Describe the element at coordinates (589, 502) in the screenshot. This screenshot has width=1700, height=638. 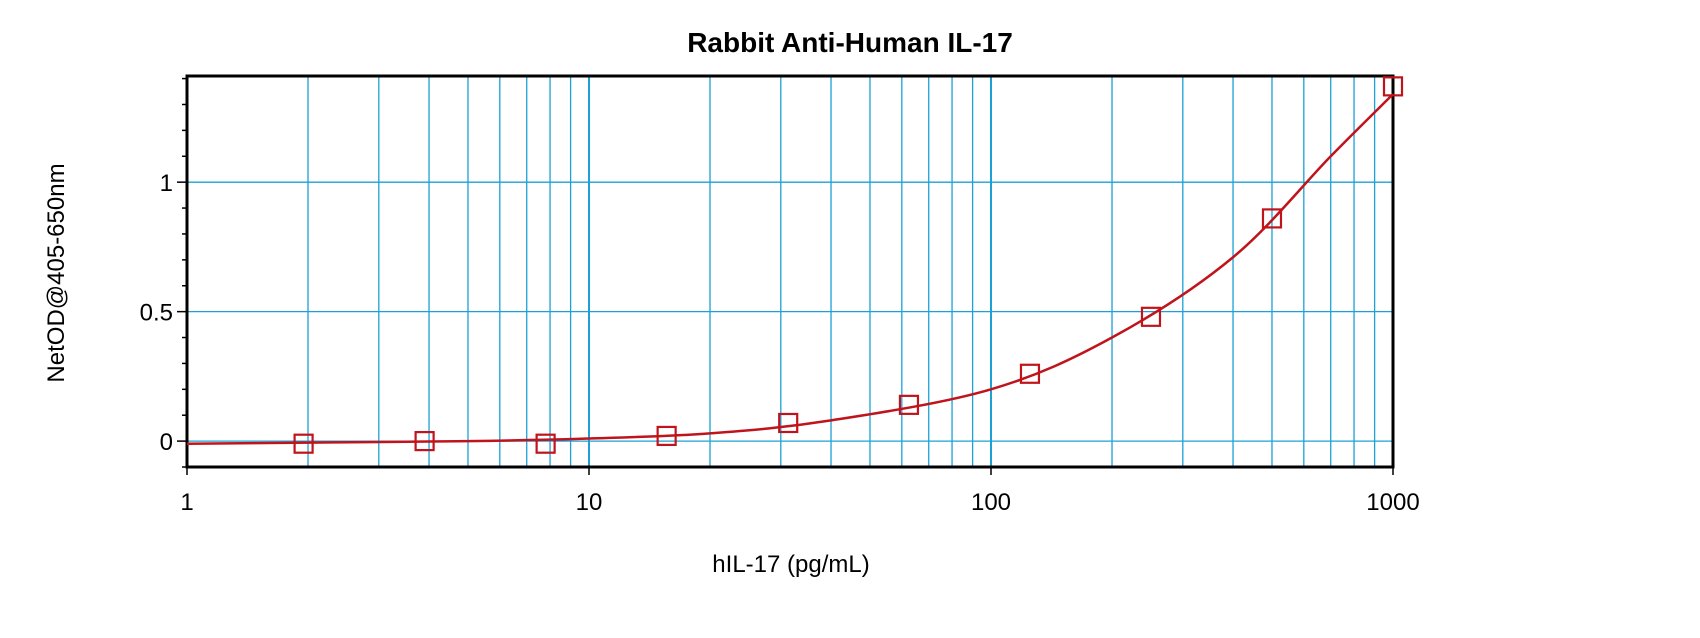
I see `x-tick-label: 10` at that location.